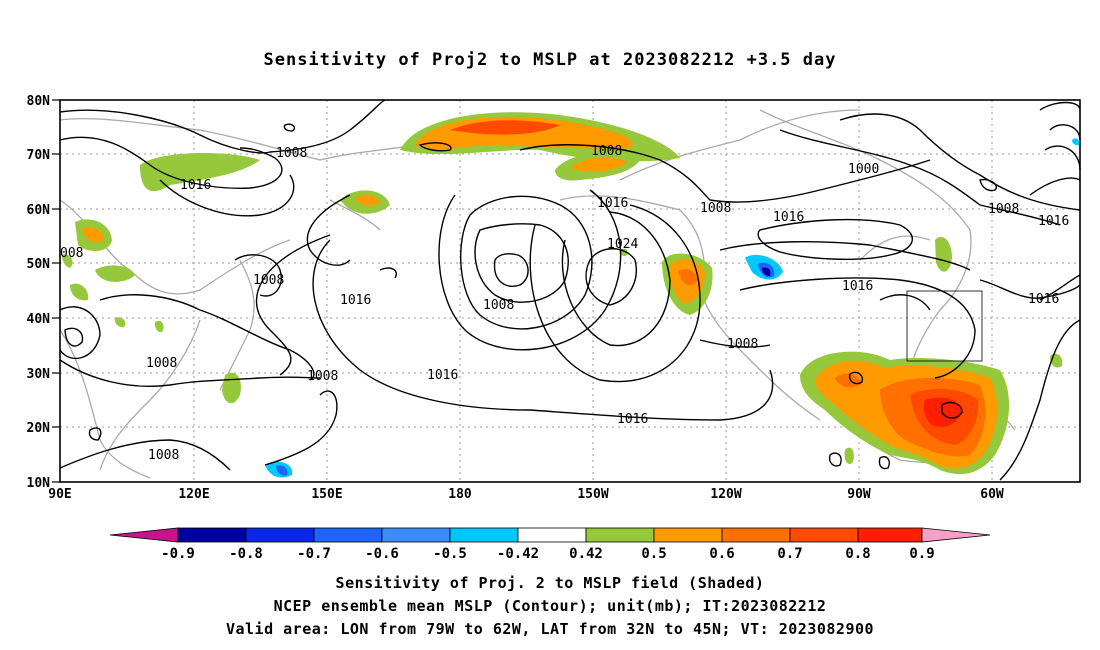 The height and width of the screenshot is (650, 1100). What do you see at coordinates (921, 554) in the screenshot?
I see `colorbar-label: 0.9` at bounding box center [921, 554].